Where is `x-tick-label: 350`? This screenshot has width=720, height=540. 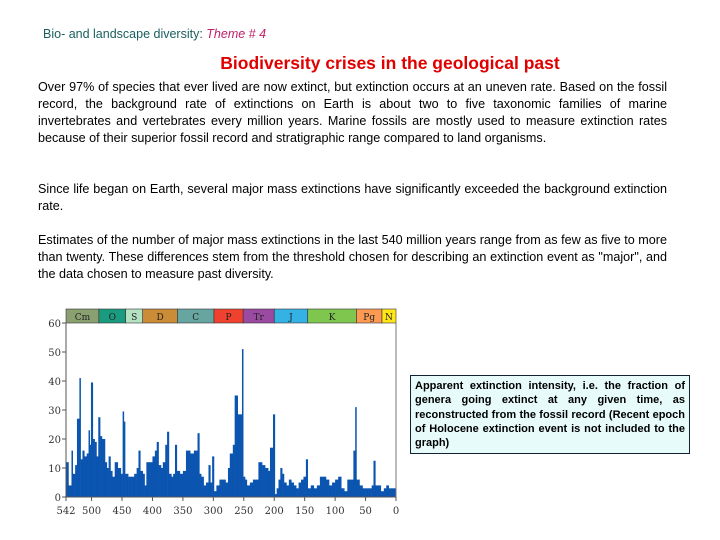
x-tick-label: 350 is located at coordinates (182, 511).